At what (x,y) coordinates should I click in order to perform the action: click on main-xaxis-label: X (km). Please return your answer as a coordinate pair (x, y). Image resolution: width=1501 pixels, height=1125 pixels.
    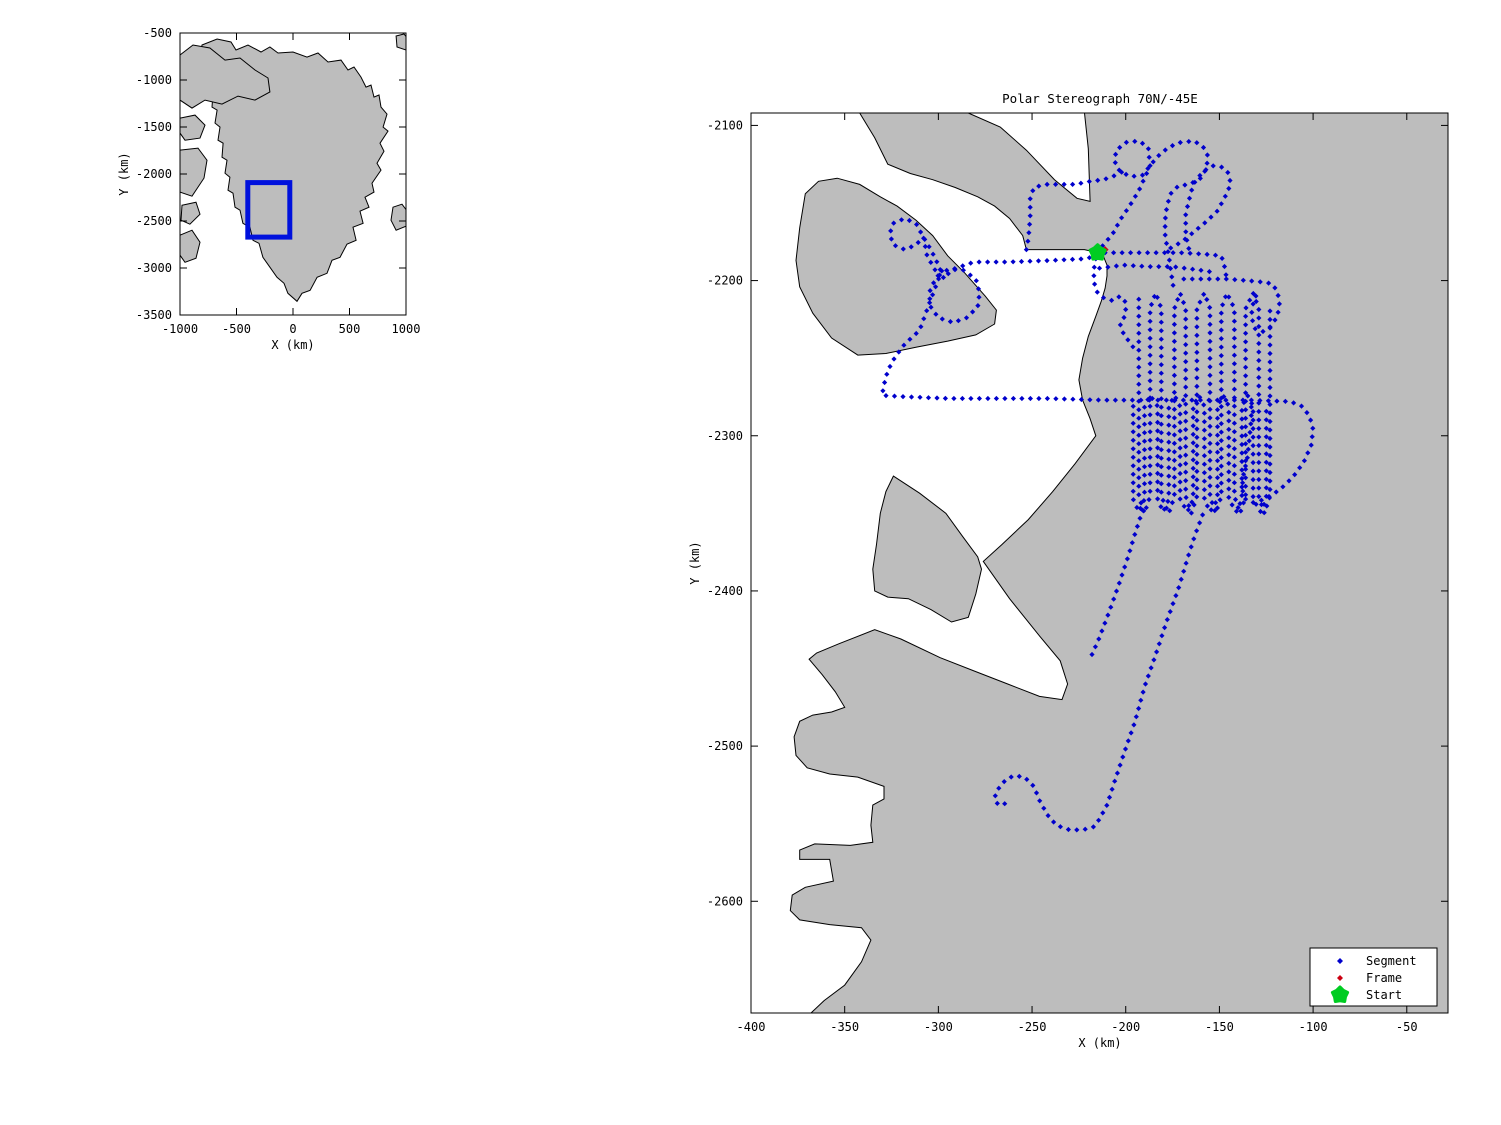
    Looking at the image, I should click on (1099, 1043).